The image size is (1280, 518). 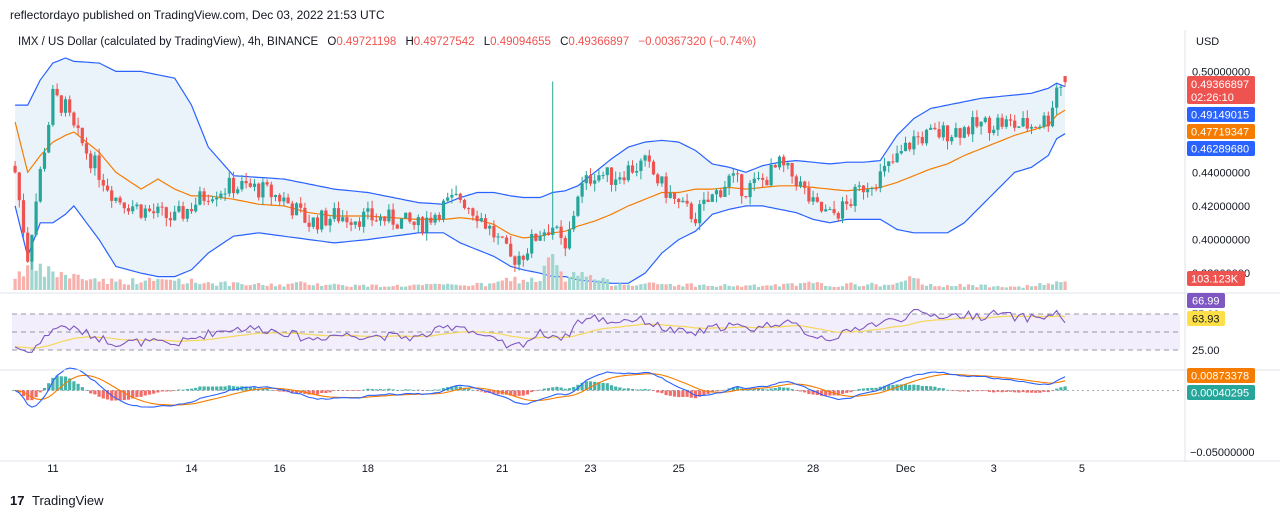 I want to click on time-tick-label: 18, so click(x=368, y=469).